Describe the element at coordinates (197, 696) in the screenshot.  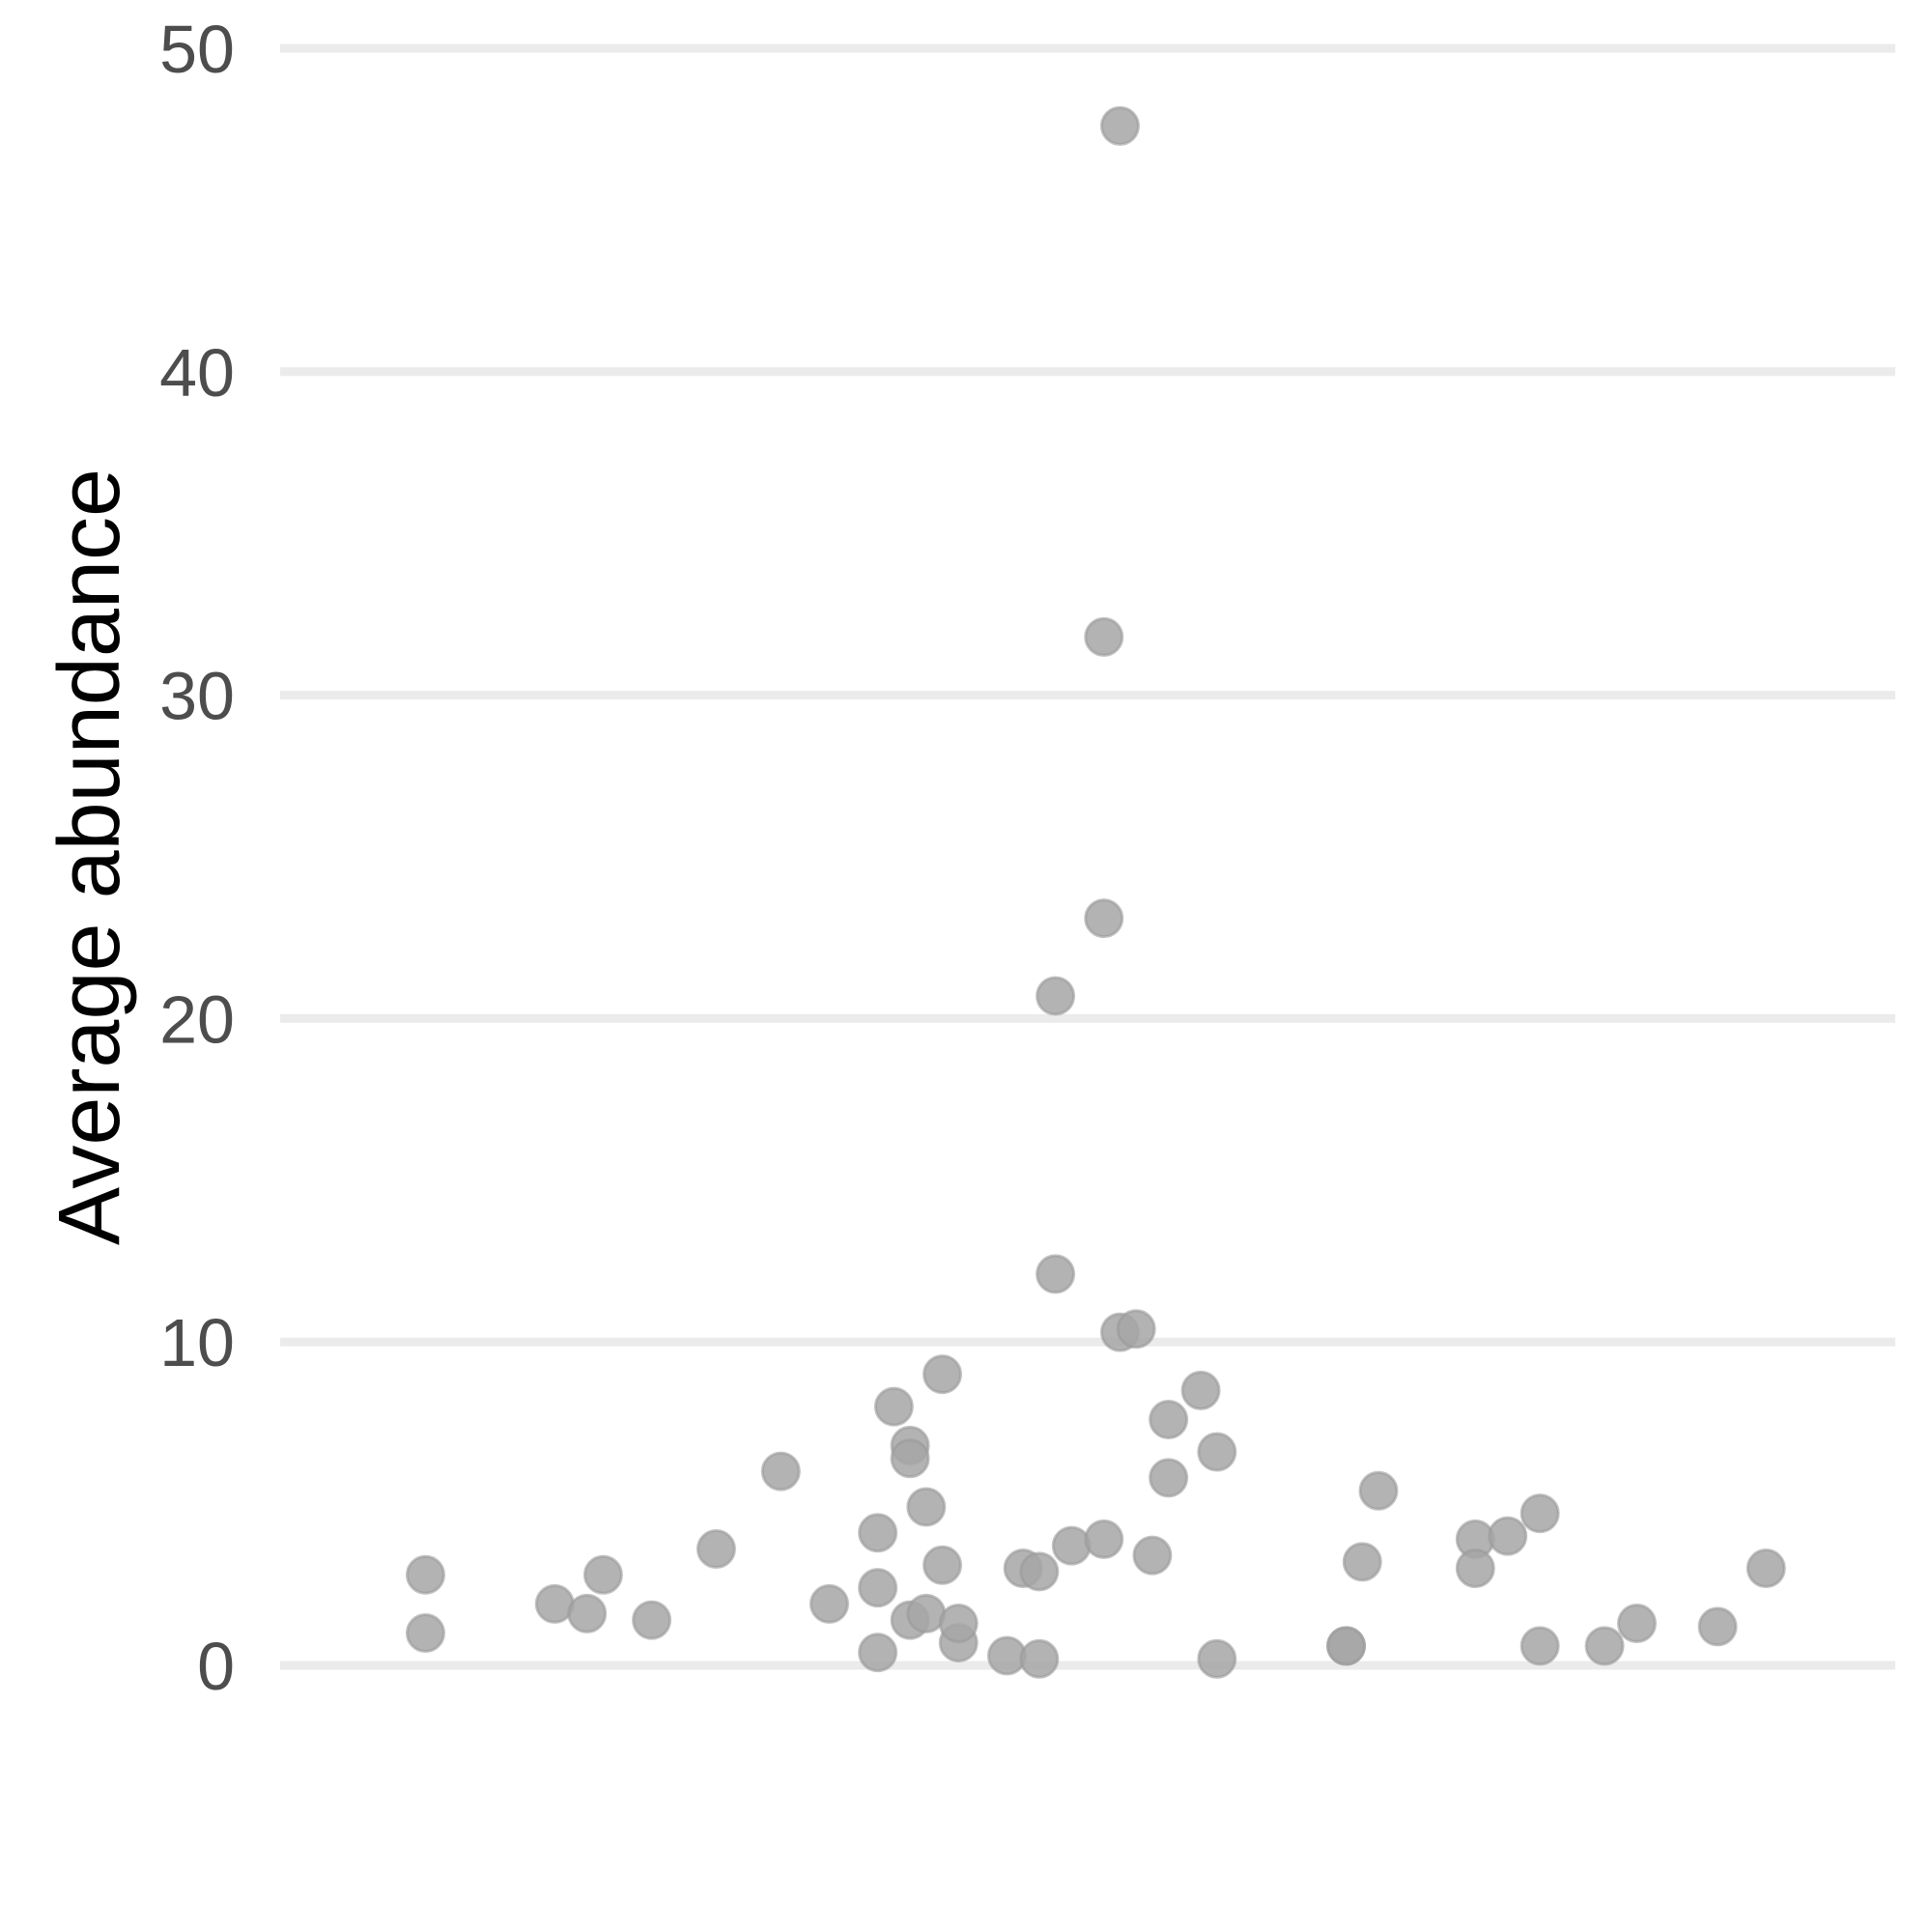
I see `y-tick-label: 30` at that location.